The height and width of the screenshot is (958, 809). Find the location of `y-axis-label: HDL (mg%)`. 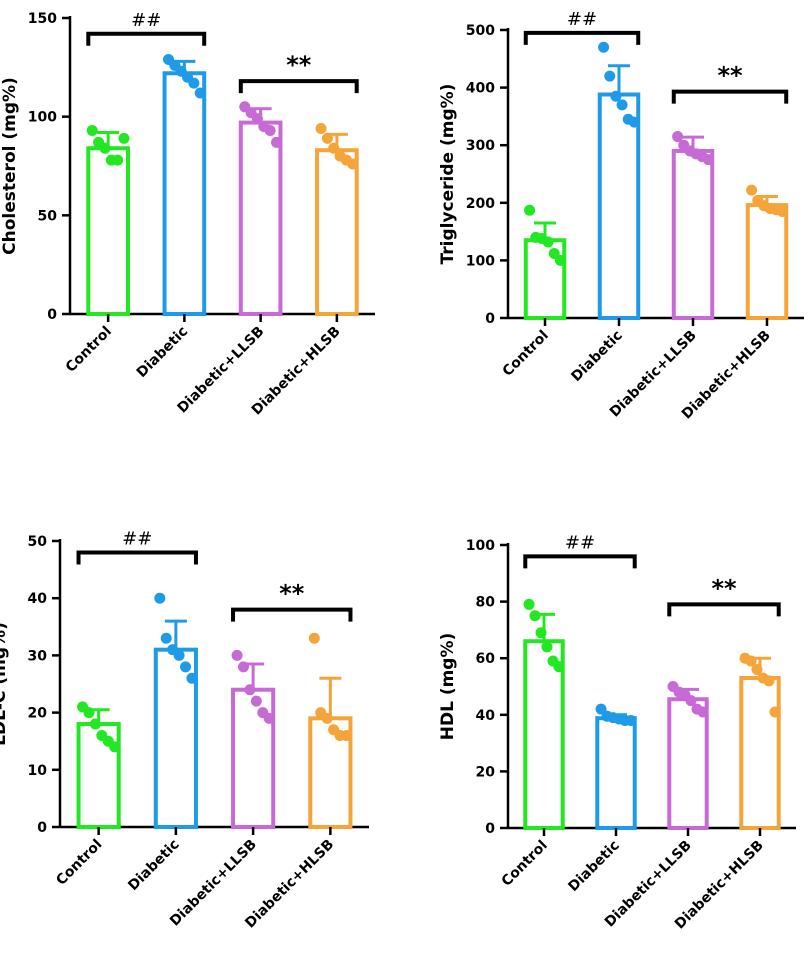

y-axis-label: HDL (mg%) is located at coordinates (448, 687).